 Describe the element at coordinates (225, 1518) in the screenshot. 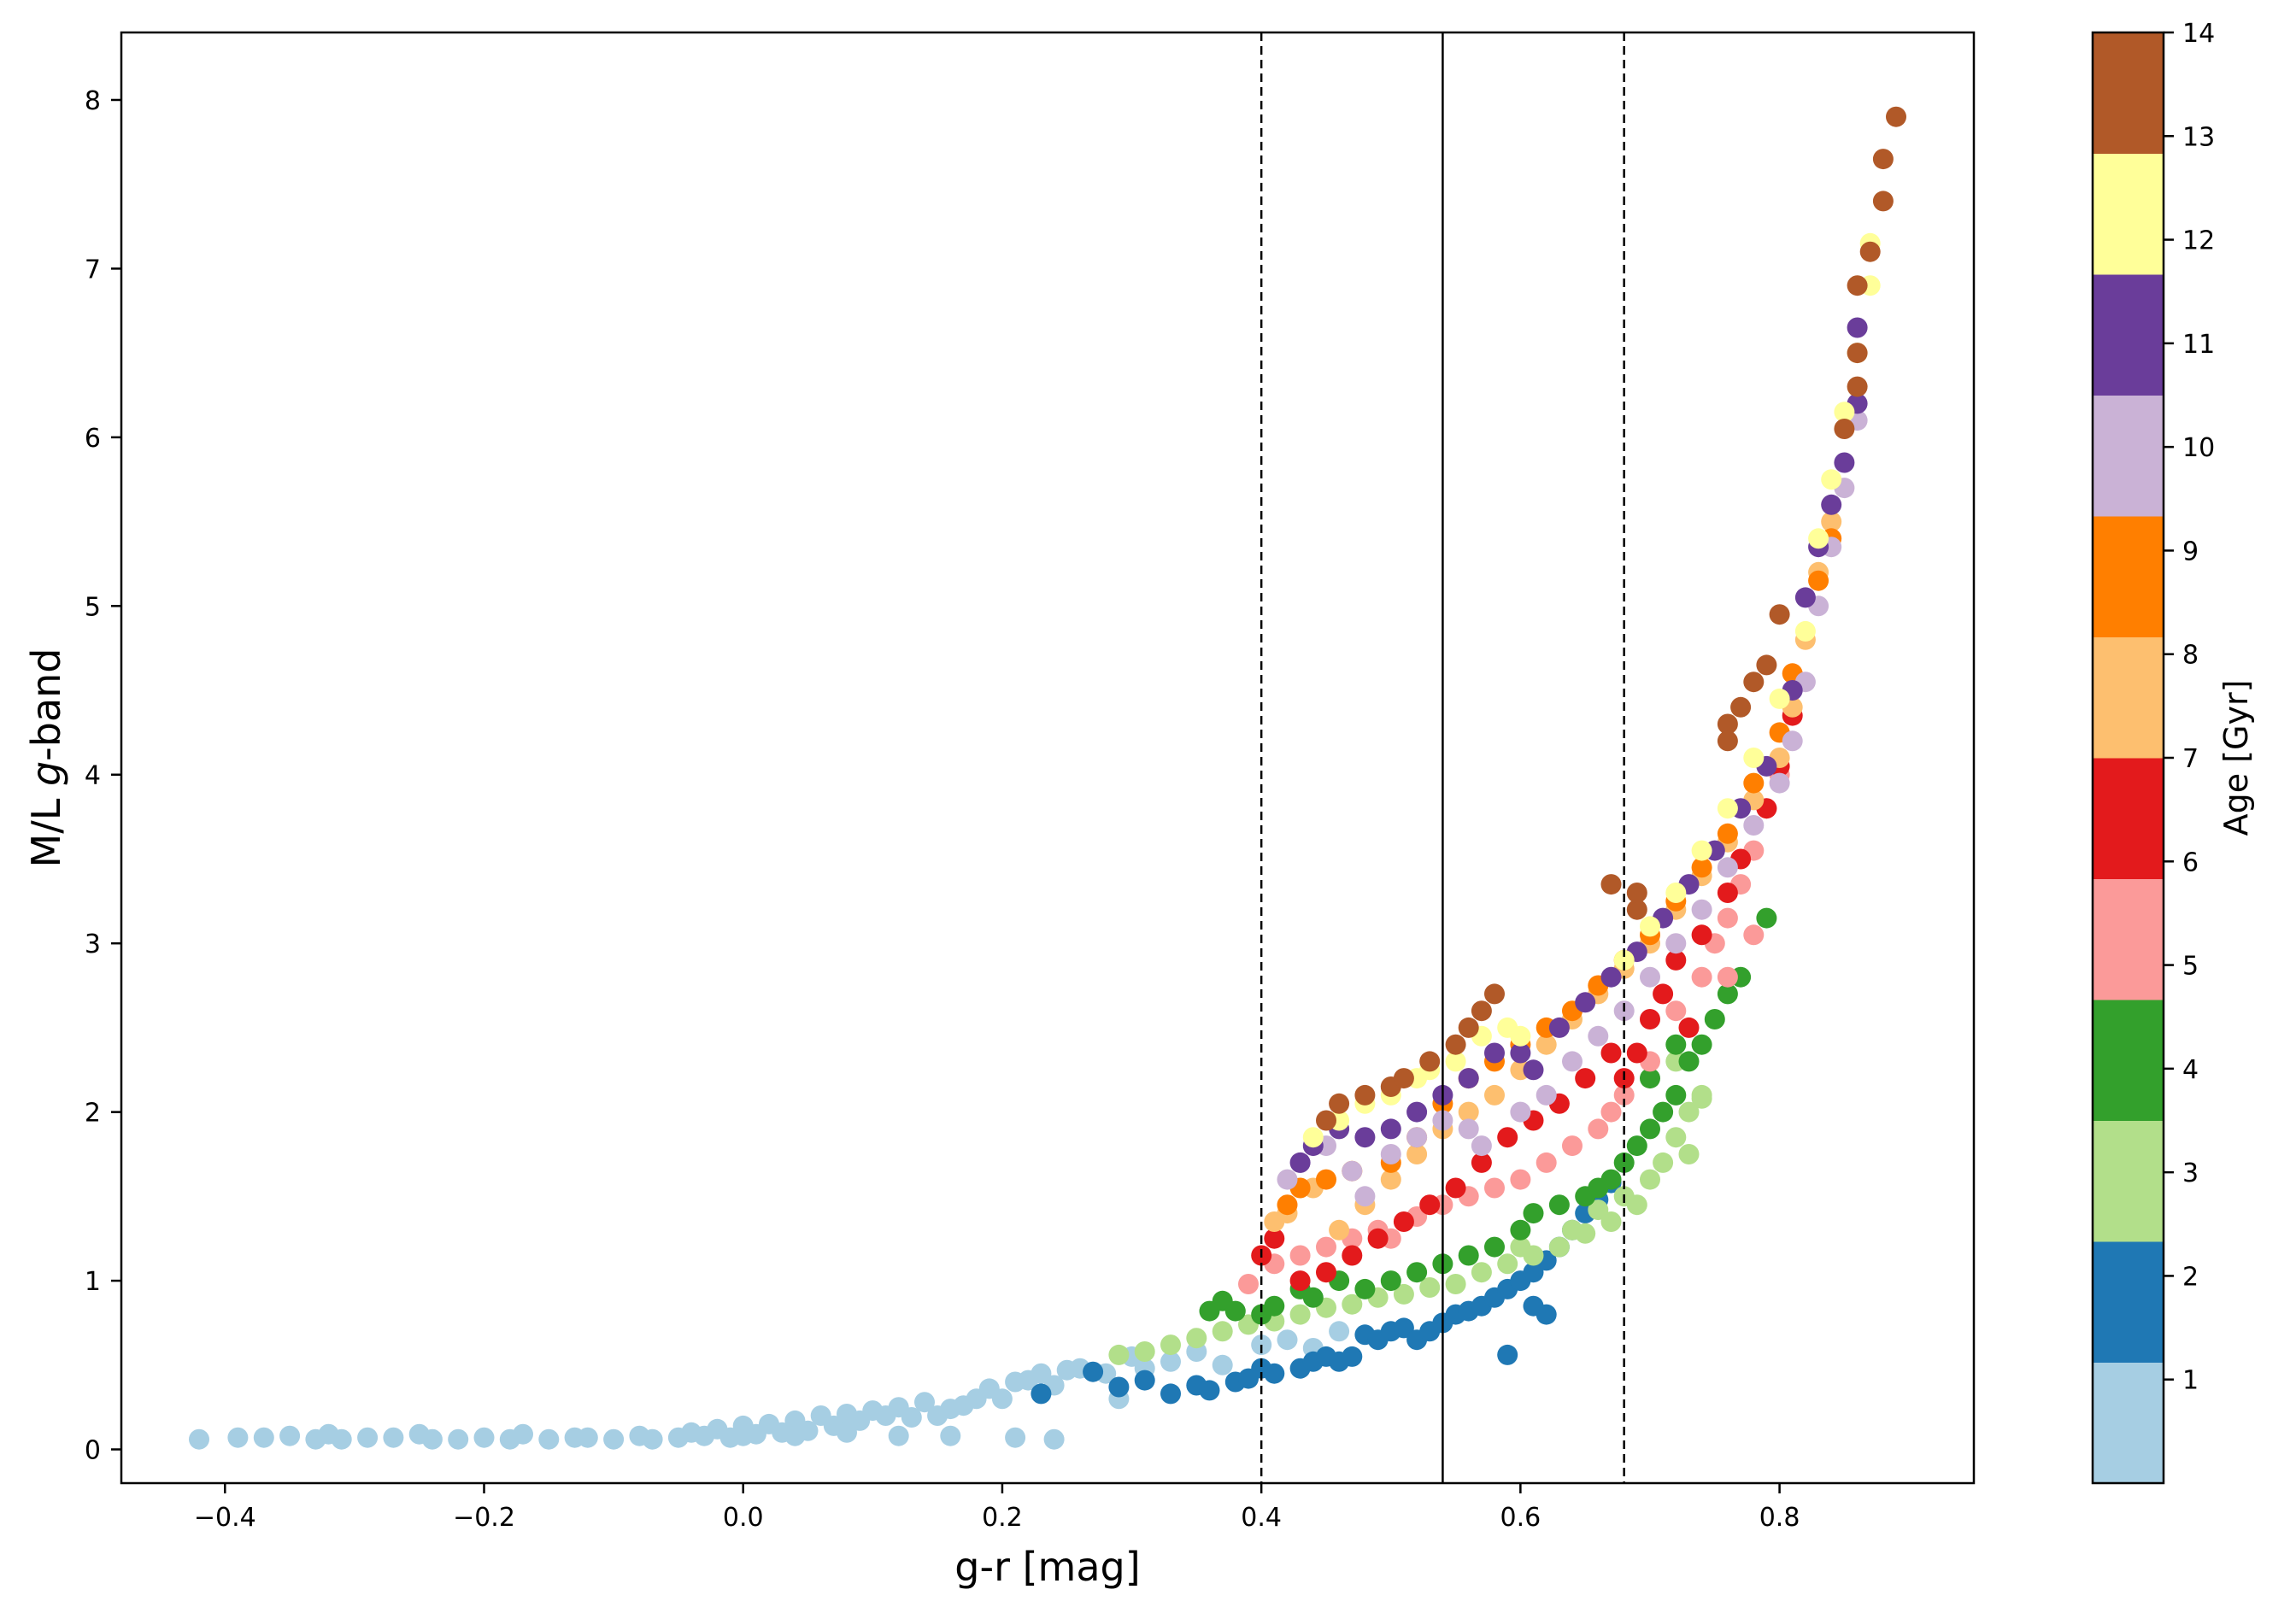

I see `x-tick-label: −0.4` at that location.